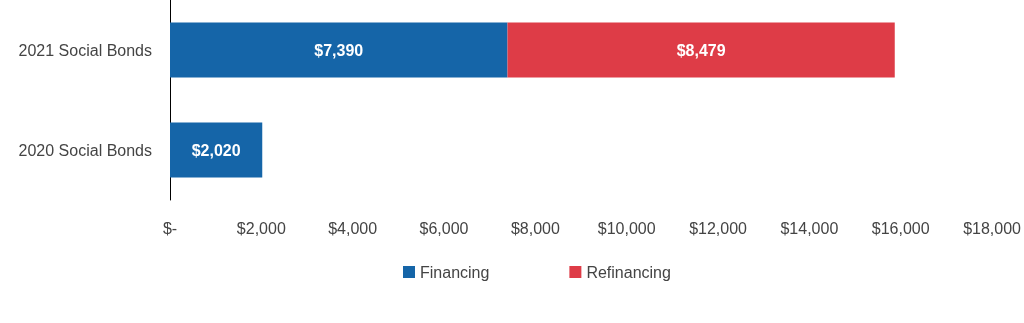  What do you see at coordinates (85, 150) in the screenshot?
I see `y-tick-label: 2020 Social Bonds` at bounding box center [85, 150].